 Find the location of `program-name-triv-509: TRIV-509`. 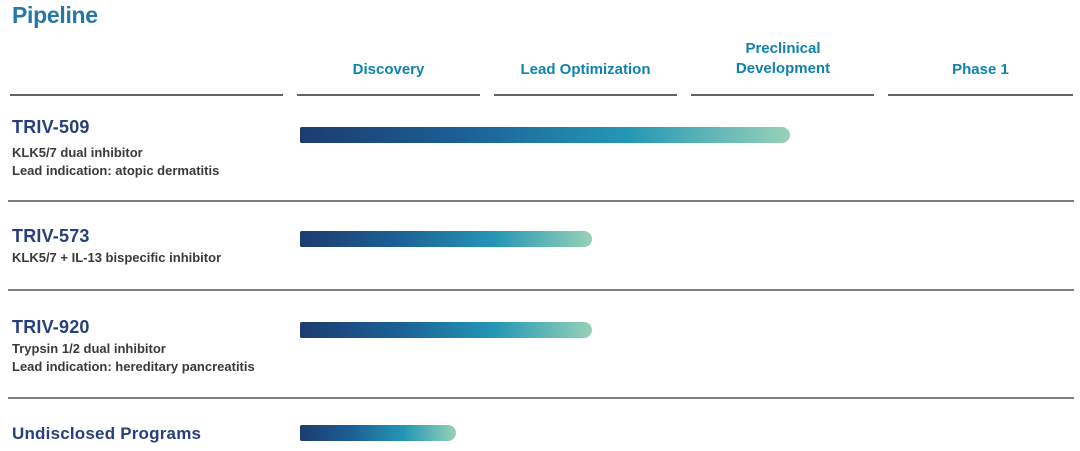

program-name-triv-509: TRIV-509 is located at coordinates (51, 127).